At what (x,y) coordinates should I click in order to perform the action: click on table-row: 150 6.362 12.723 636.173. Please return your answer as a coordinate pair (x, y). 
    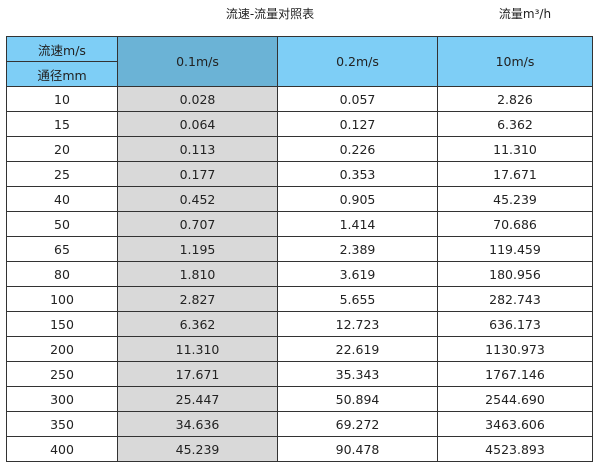
    Looking at the image, I should click on (299, 324).